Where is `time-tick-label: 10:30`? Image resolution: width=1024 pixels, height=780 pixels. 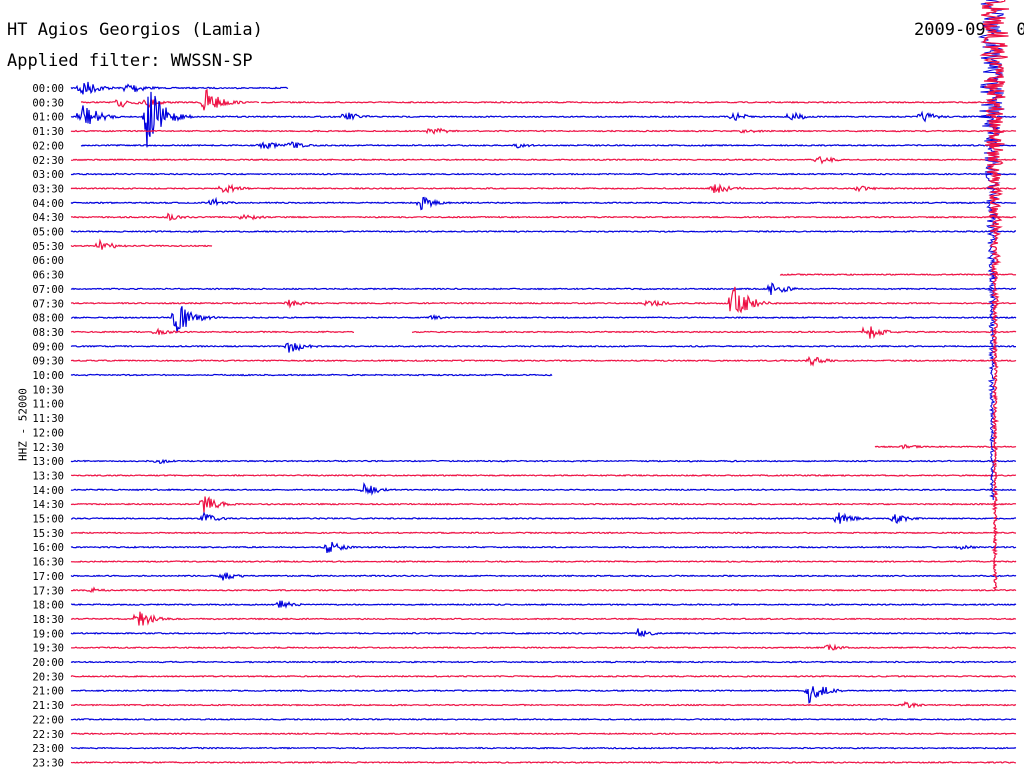 time-tick-label: 10:30 is located at coordinates (48, 390).